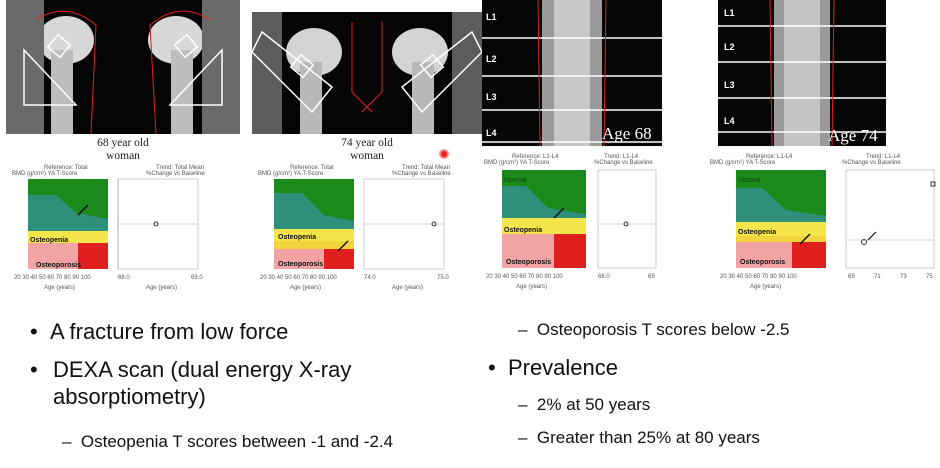 This screenshot has width=940, height=468. I want to click on caption-line-1: 68 year old, so click(123, 143).